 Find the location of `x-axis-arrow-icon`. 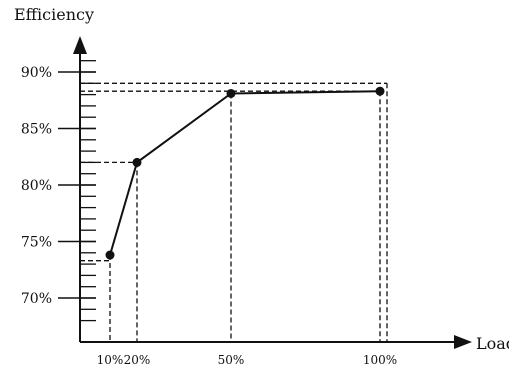

x-axis-arrow-icon is located at coordinates (463, 342).